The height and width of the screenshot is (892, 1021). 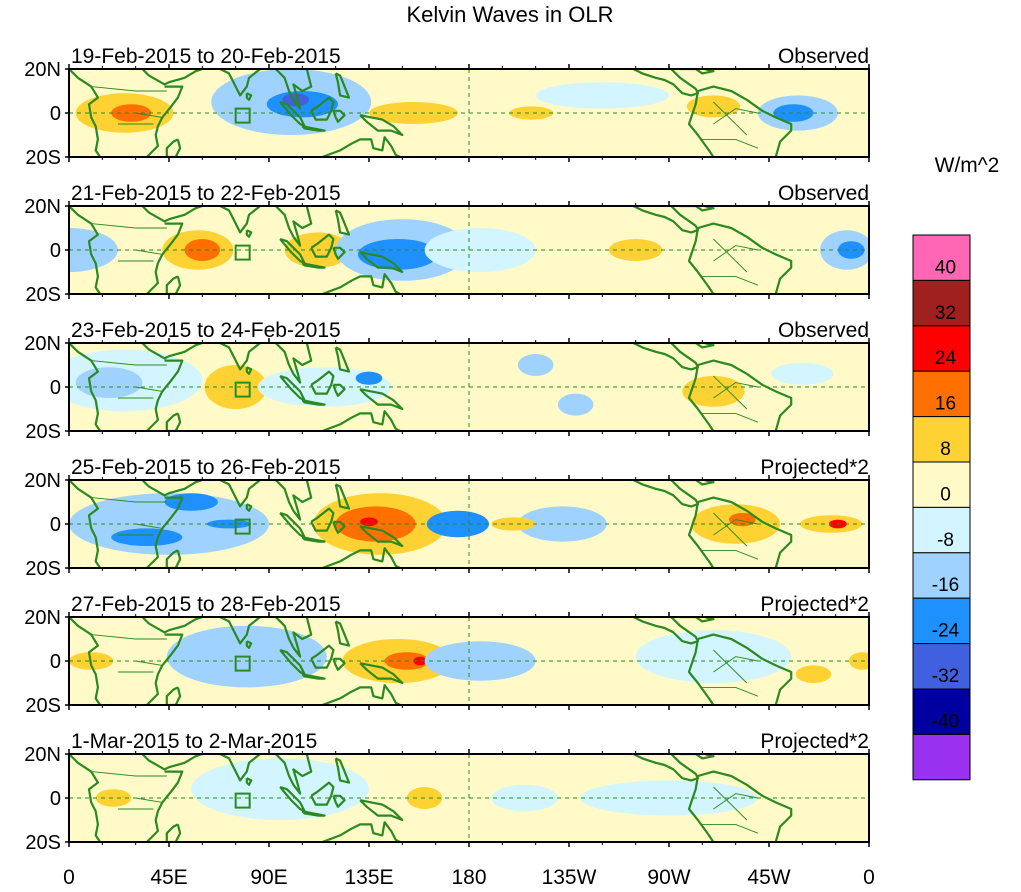 What do you see at coordinates (945, 494) in the screenshot?
I see `colorbar-label: 0` at bounding box center [945, 494].